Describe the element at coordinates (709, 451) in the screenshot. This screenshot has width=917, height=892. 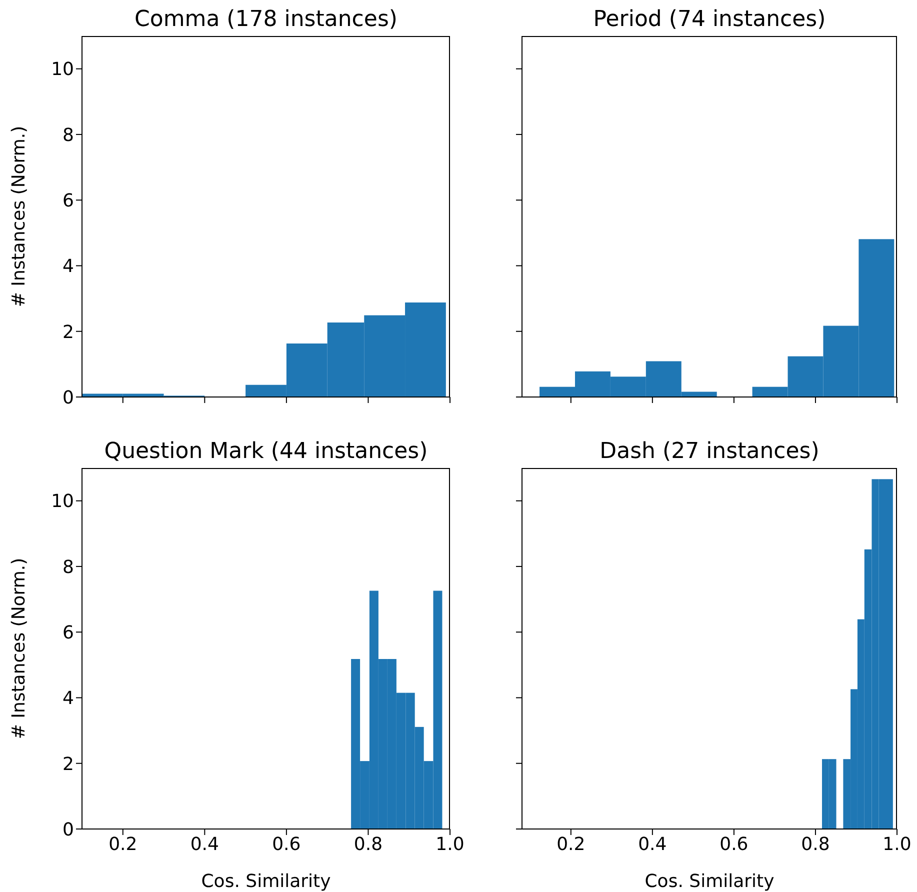
I see `chart-title: Dash (27 instances)` at that location.